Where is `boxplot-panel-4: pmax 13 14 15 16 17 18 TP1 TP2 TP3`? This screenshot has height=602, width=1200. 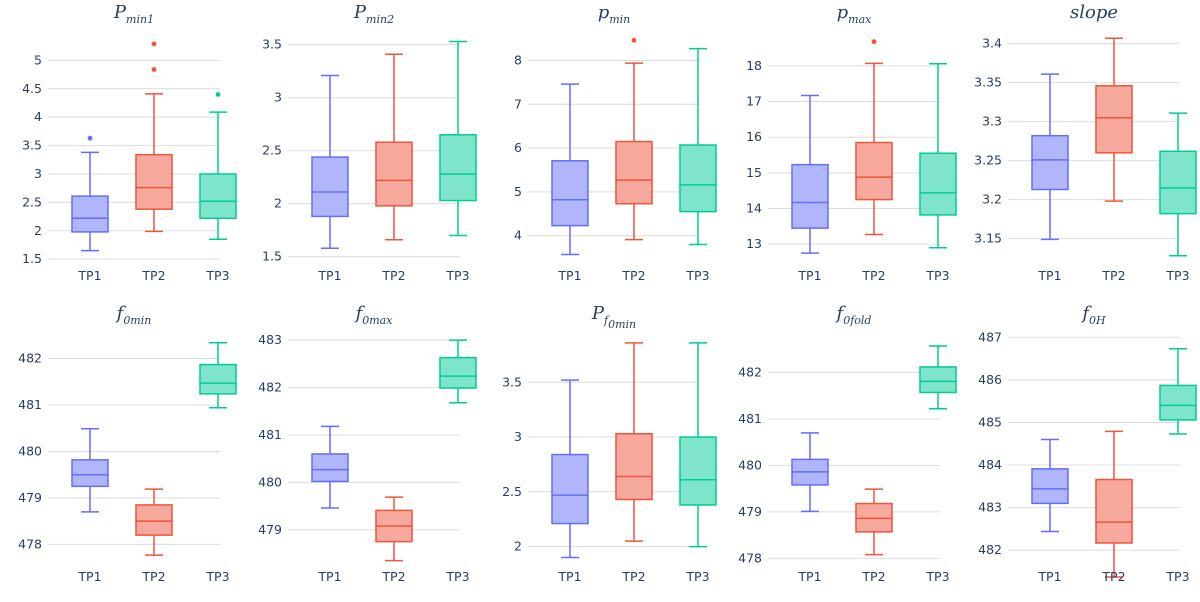
boxplot-panel-4: pmax 13 14 15 16 17 18 TP1 TP2 TP3 is located at coordinates (851, 142).